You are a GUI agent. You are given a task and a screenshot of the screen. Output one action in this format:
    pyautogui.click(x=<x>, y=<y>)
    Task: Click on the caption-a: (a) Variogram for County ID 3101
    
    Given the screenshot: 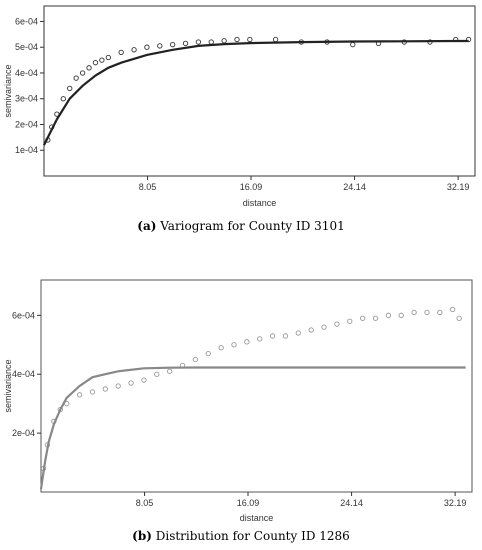 What is the action you would take?
    pyautogui.click(x=240, y=226)
    